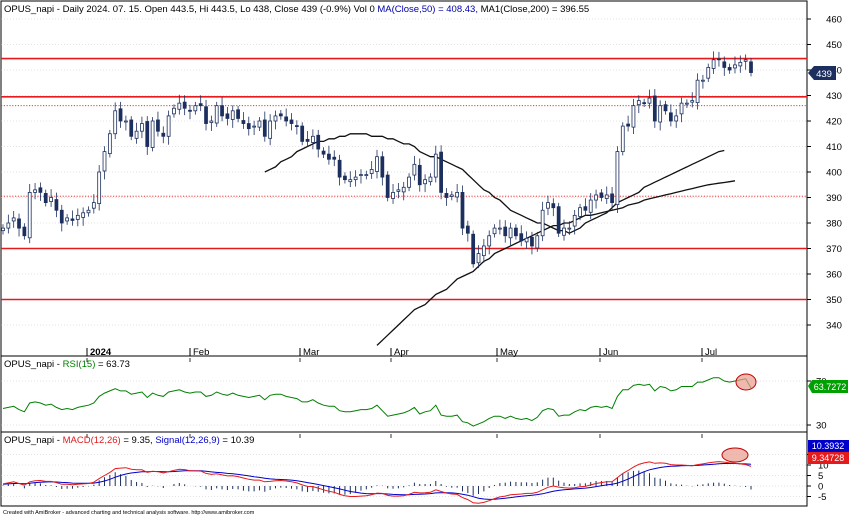 This screenshot has height=517, width=850. What do you see at coordinates (201, 352) in the screenshot?
I see `x-tick-label: Feb` at bounding box center [201, 352].